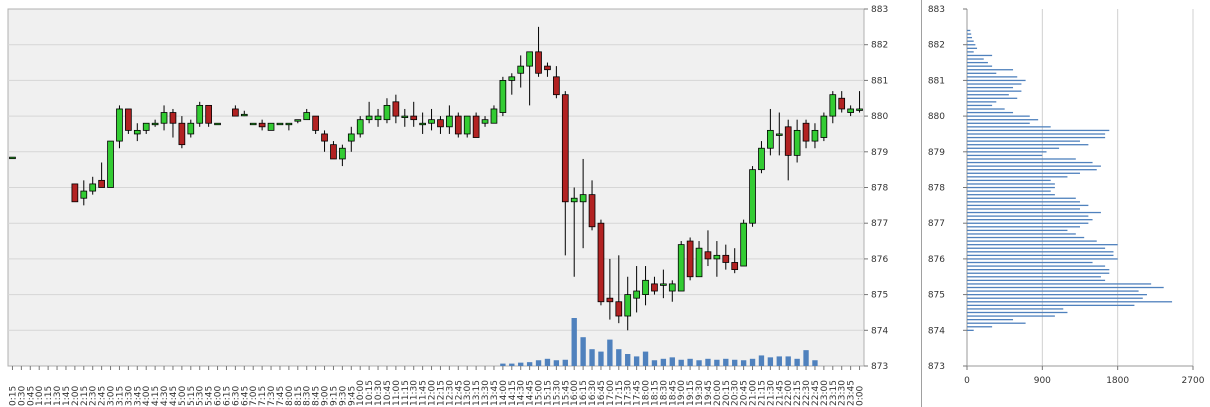  I want to click on profile-volume-tick-label: 2700, so click(1193, 381).